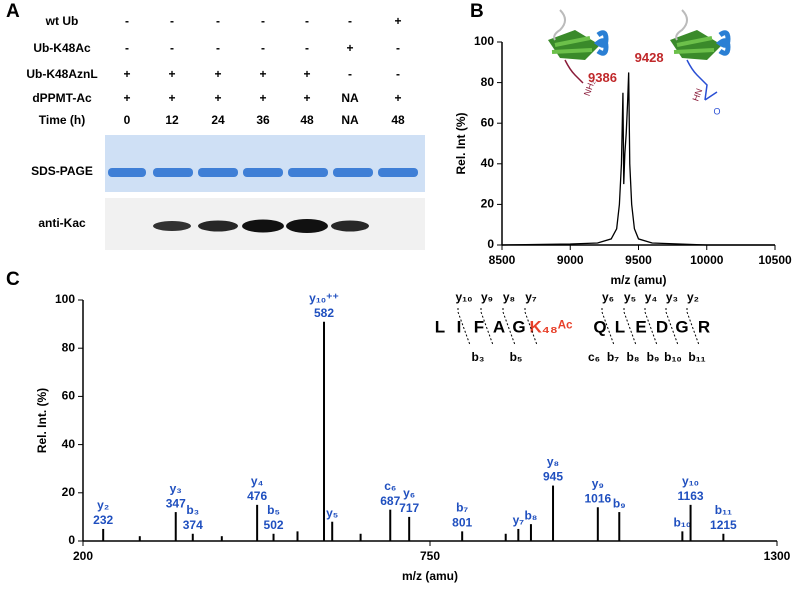 This screenshot has width=800, height=590. What do you see at coordinates (390, 501) in the screenshot?
I see `mz-label: 687` at bounding box center [390, 501].